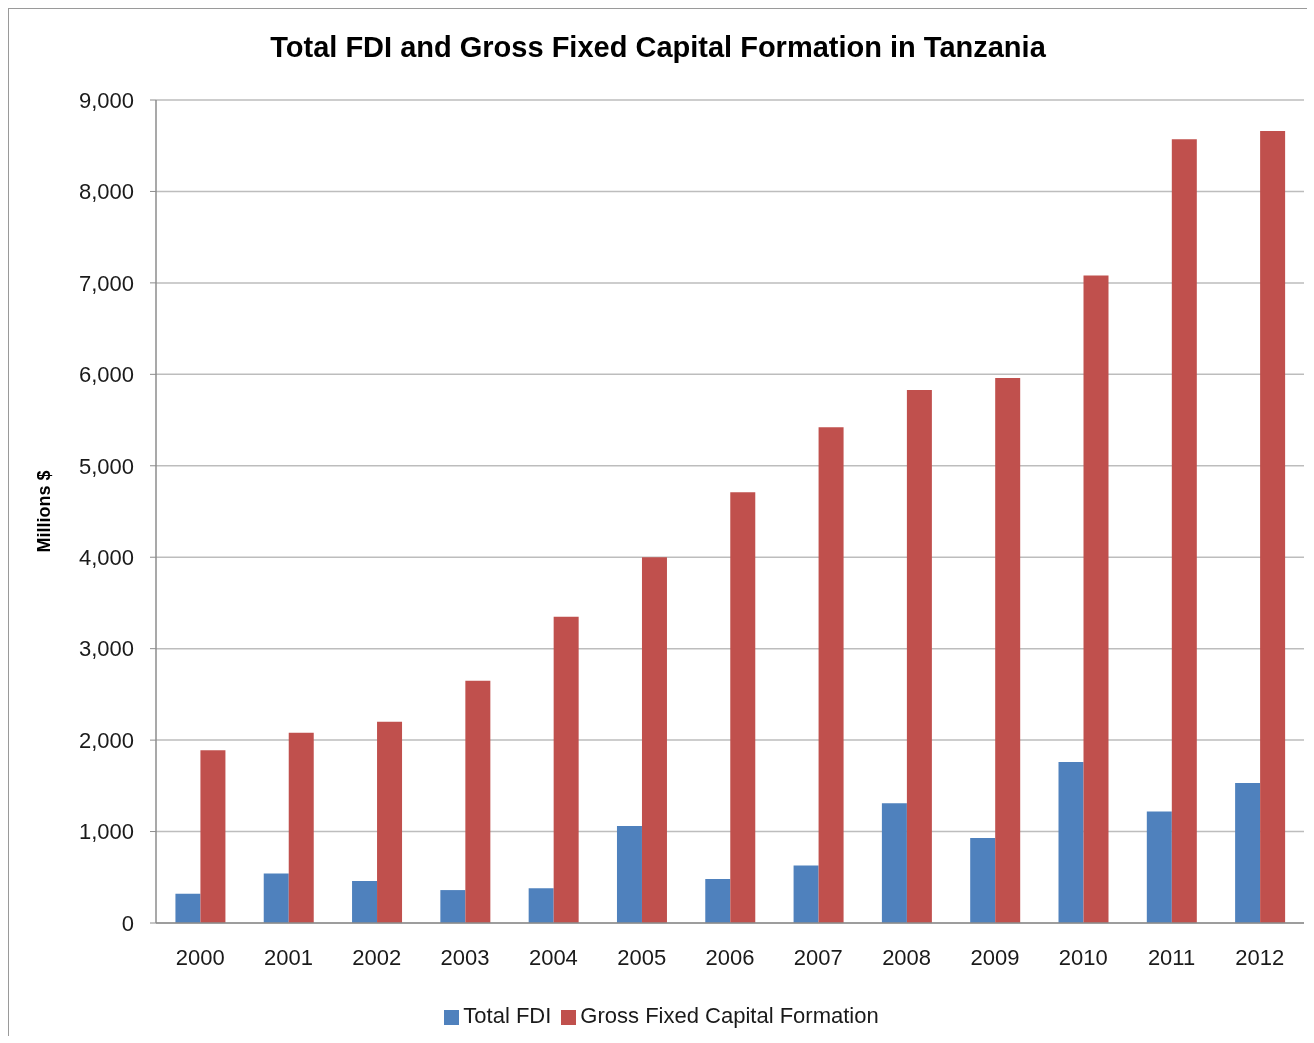  What do you see at coordinates (553, 957) in the screenshot?
I see `x-tick-label: 2004` at bounding box center [553, 957].